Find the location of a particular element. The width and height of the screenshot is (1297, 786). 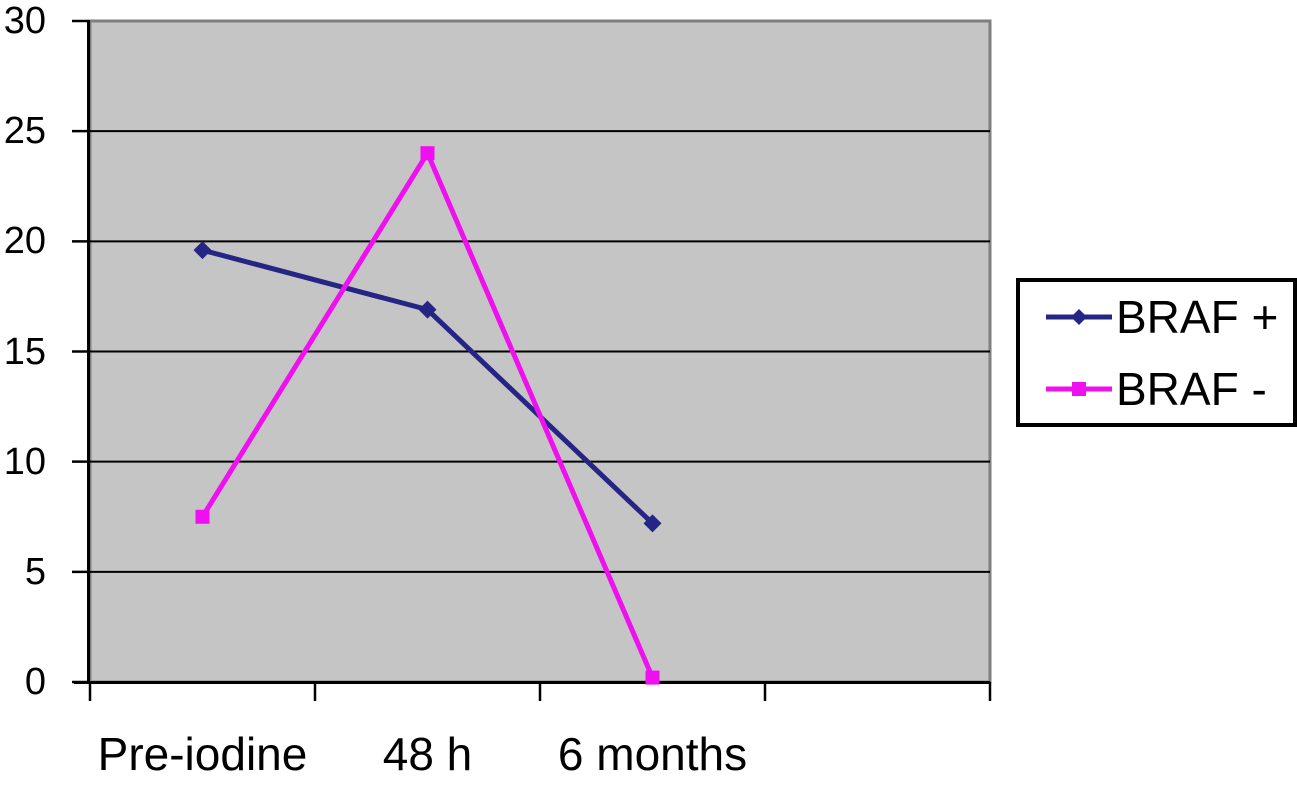

y-tick-label: 10 is located at coordinates (24, 461).